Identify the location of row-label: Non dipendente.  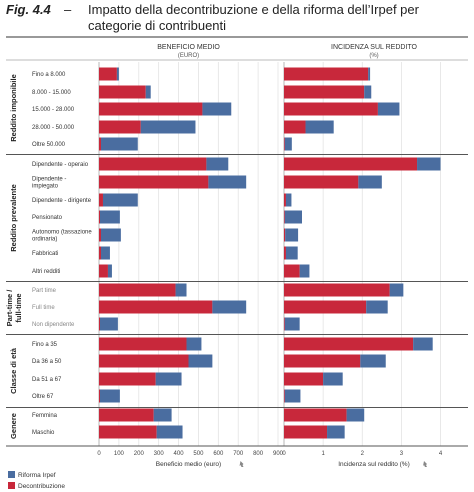
(53, 325).